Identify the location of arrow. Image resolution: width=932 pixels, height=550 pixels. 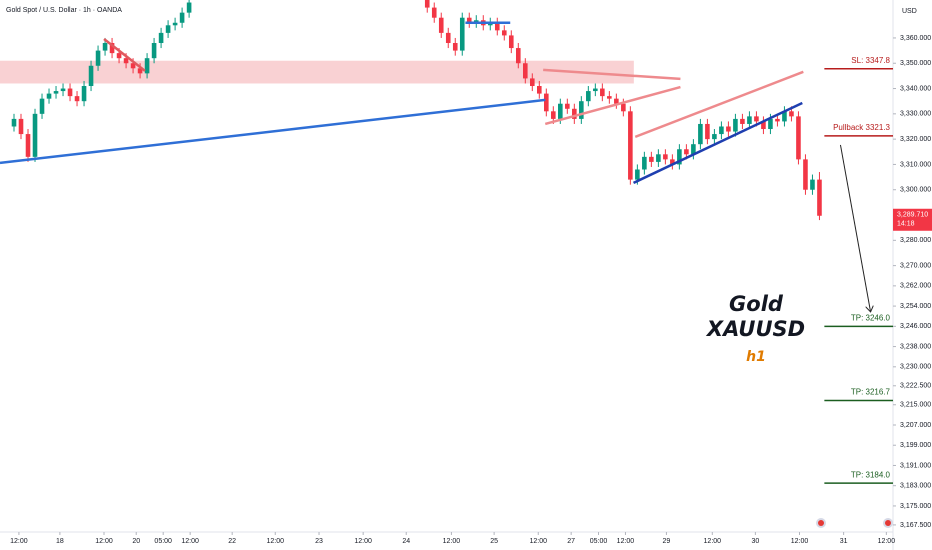
(854, 228).